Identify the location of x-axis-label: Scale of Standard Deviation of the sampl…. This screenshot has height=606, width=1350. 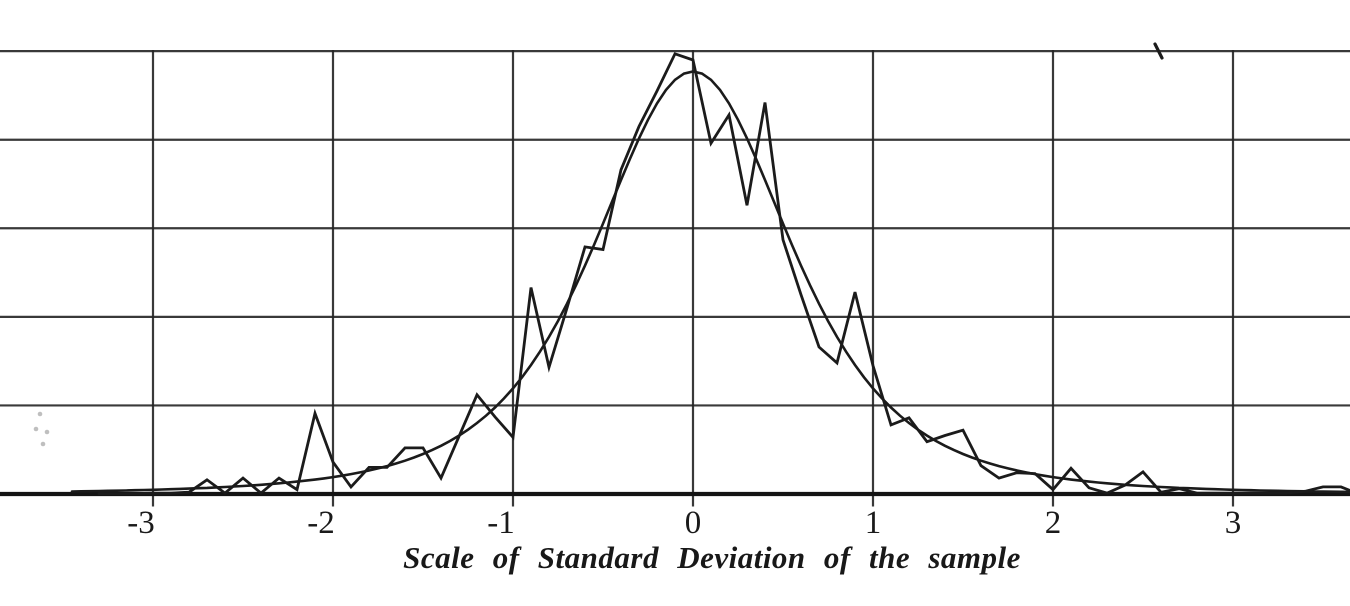
(712, 557).